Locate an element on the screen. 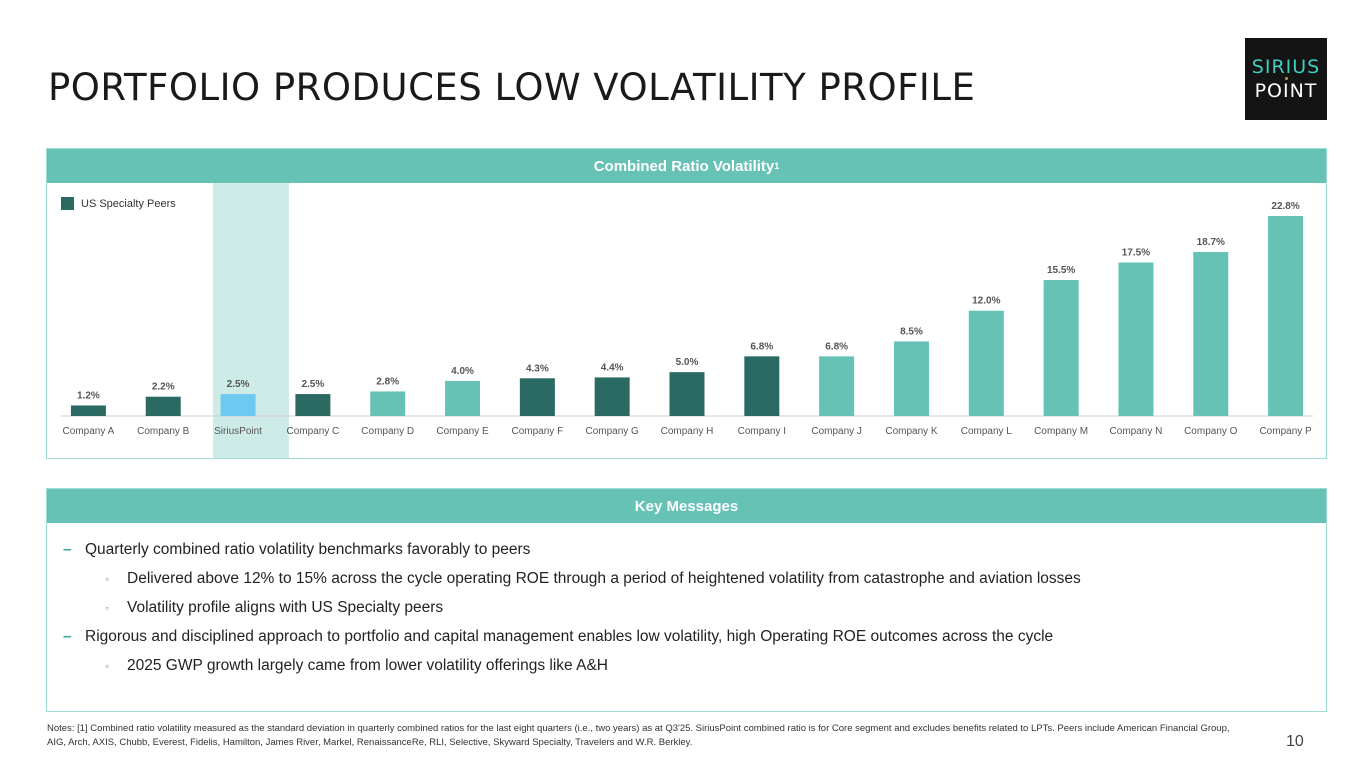 This screenshot has width=1365, height=767. x-tick-label: Company N is located at coordinates (1136, 431).